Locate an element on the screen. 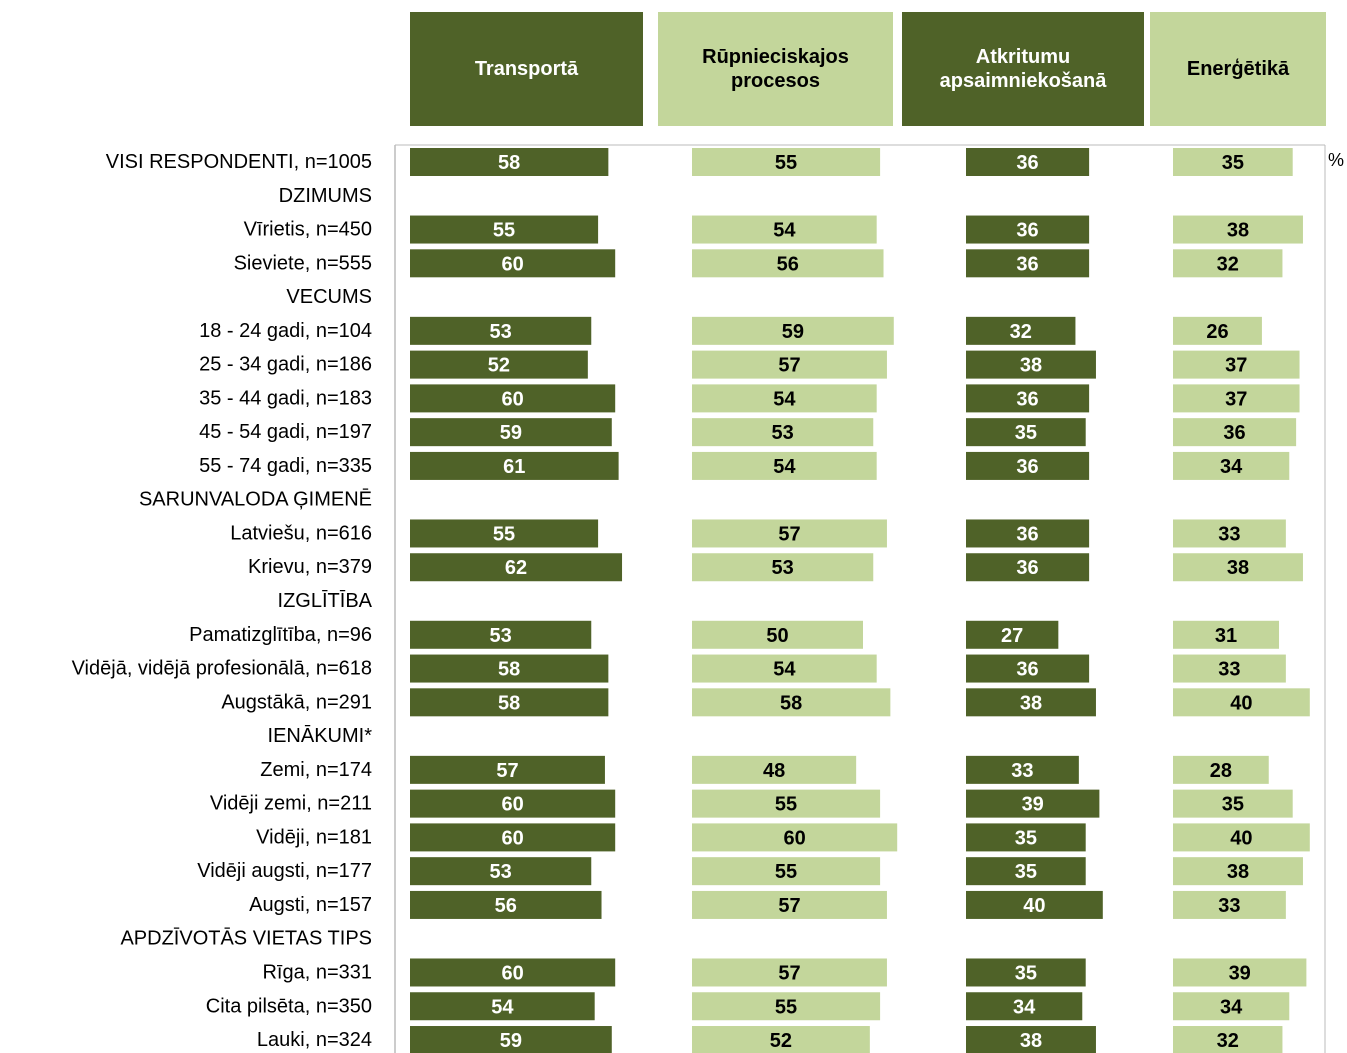  row-label: Vīrietis, n=450 is located at coordinates (308, 230).